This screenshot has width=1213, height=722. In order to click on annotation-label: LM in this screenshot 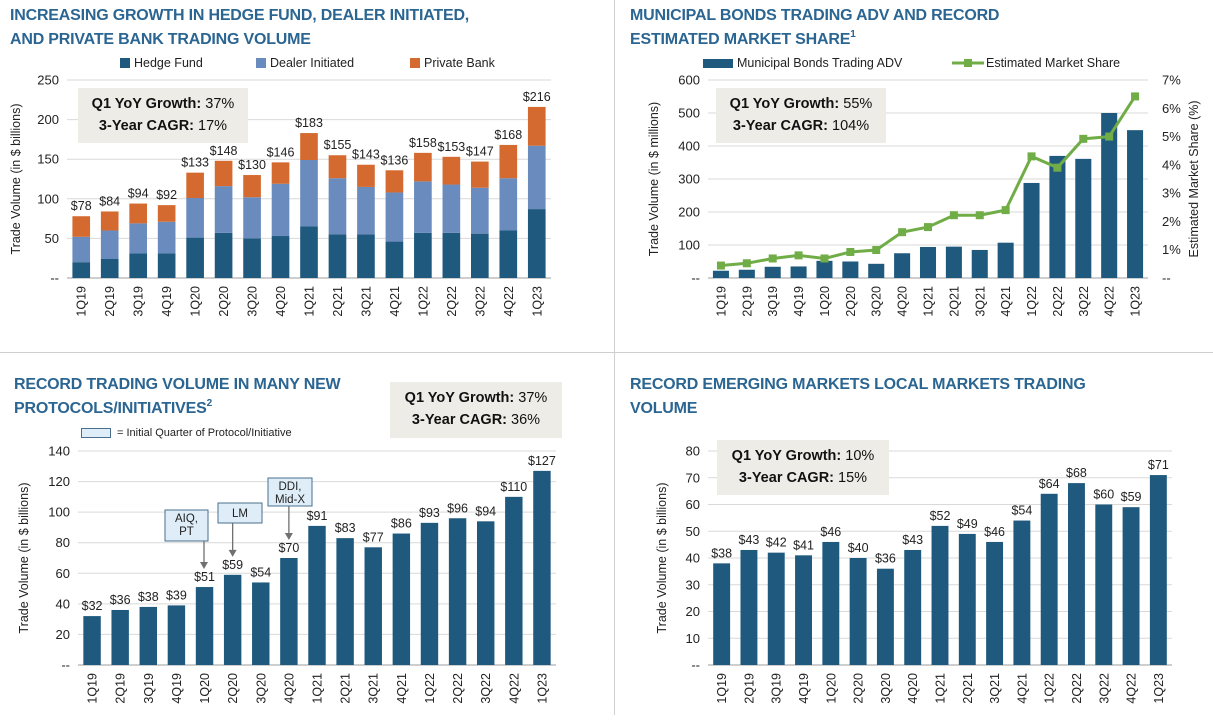, I will do `click(240, 514)`.